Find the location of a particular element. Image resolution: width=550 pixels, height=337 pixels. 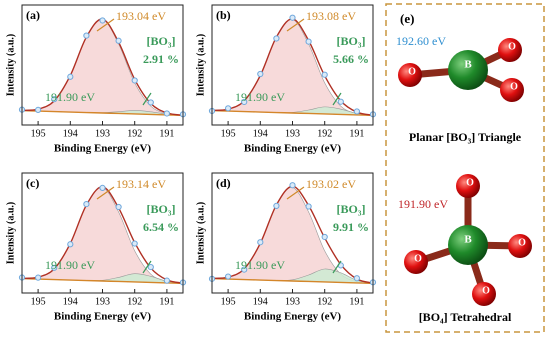

peak-label: 193.08 eV is located at coordinates (331, 16).